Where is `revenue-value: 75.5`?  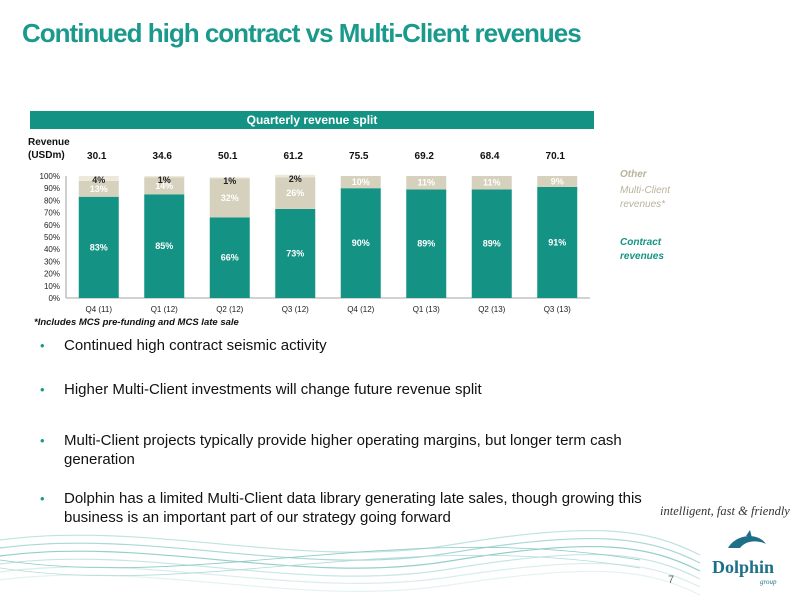
revenue-value: 75.5 is located at coordinates (359, 156).